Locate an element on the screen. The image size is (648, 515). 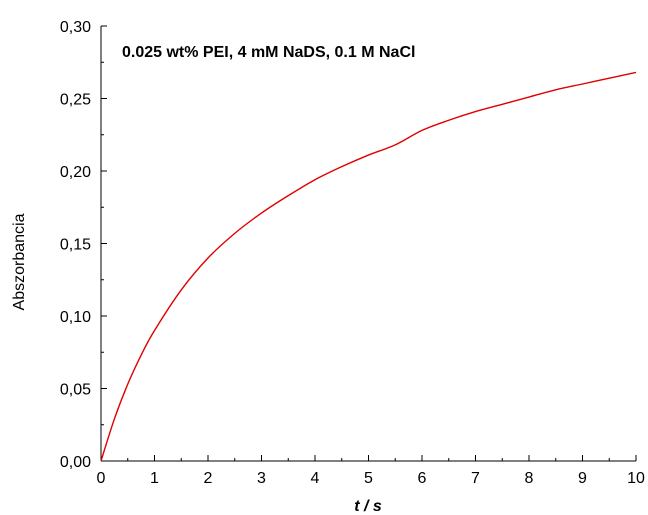
x-tick-label: 8 is located at coordinates (529, 478).